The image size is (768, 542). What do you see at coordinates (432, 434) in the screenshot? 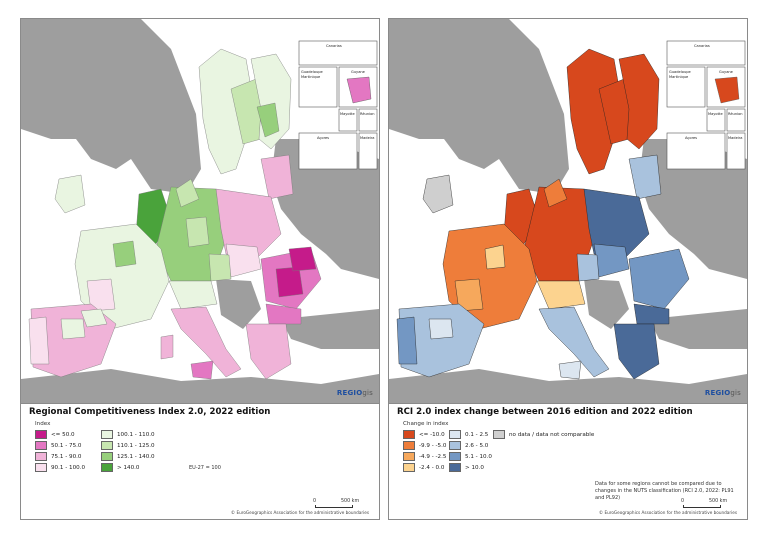
I see `legend-label: <= -10.0` at bounding box center [432, 434].